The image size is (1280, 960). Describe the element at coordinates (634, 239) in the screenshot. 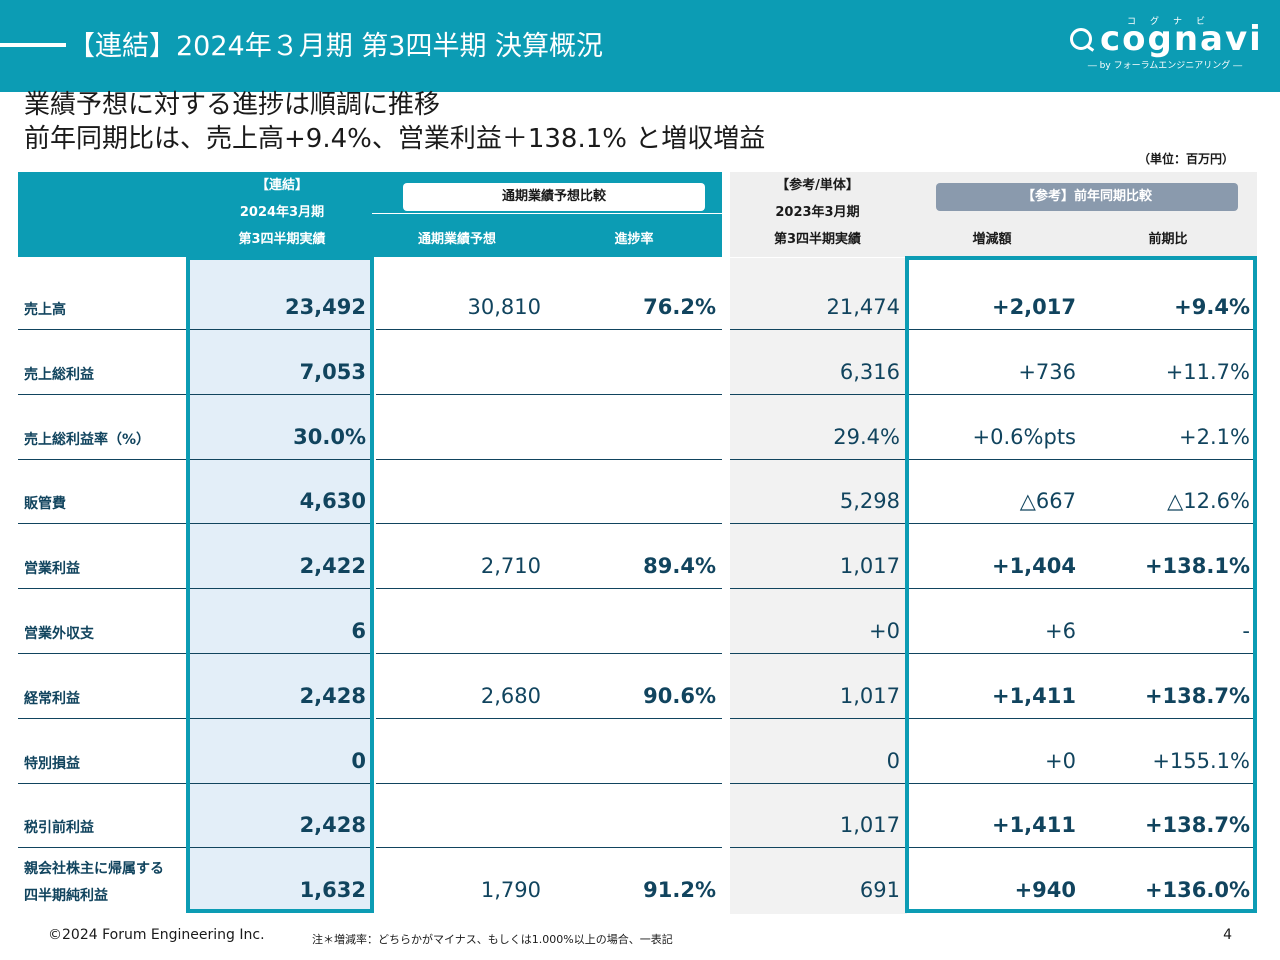

I see `col-progress-header: 進捗率` at that location.